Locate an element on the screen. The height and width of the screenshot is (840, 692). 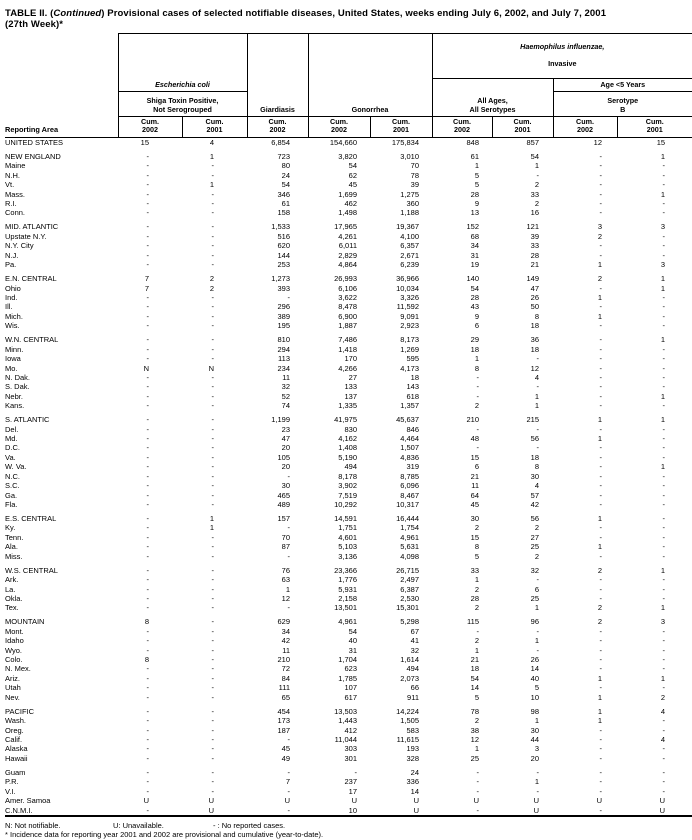
value-cell: 17,965 is located at coordinates (346, 227).